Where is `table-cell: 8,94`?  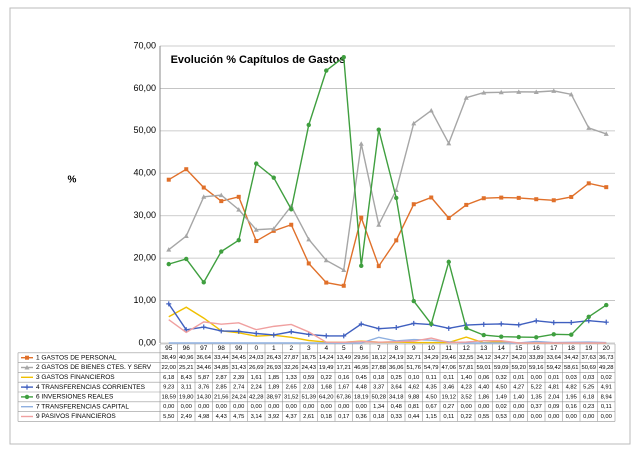 table-cell: 8,94 is located at coordinates (607, 397).